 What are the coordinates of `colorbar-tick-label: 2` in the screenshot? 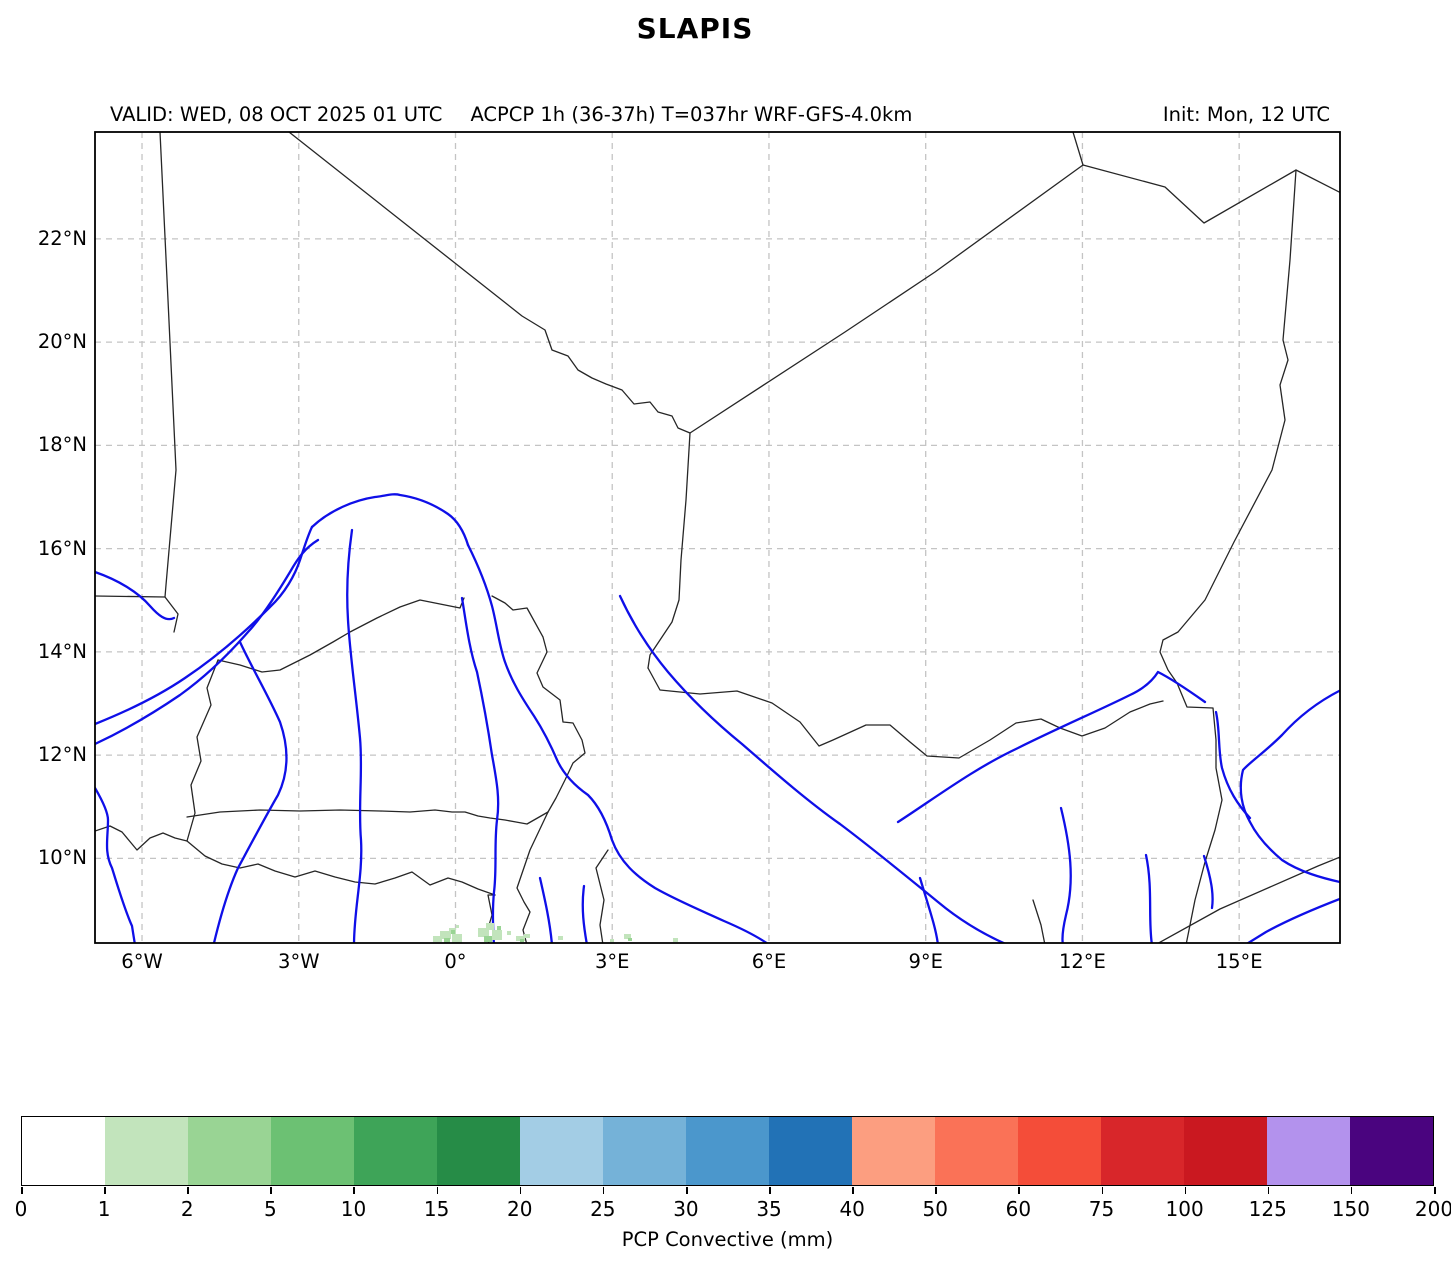 It's located at (187, 1209).